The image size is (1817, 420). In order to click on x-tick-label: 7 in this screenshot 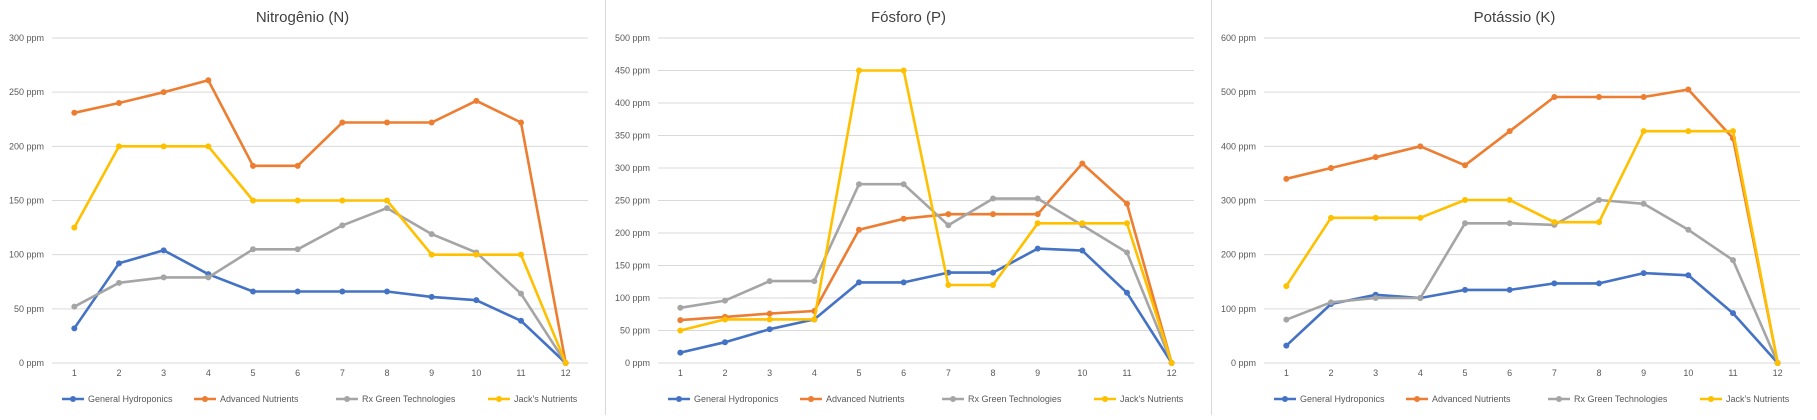, I will do `click(342, 373)`.